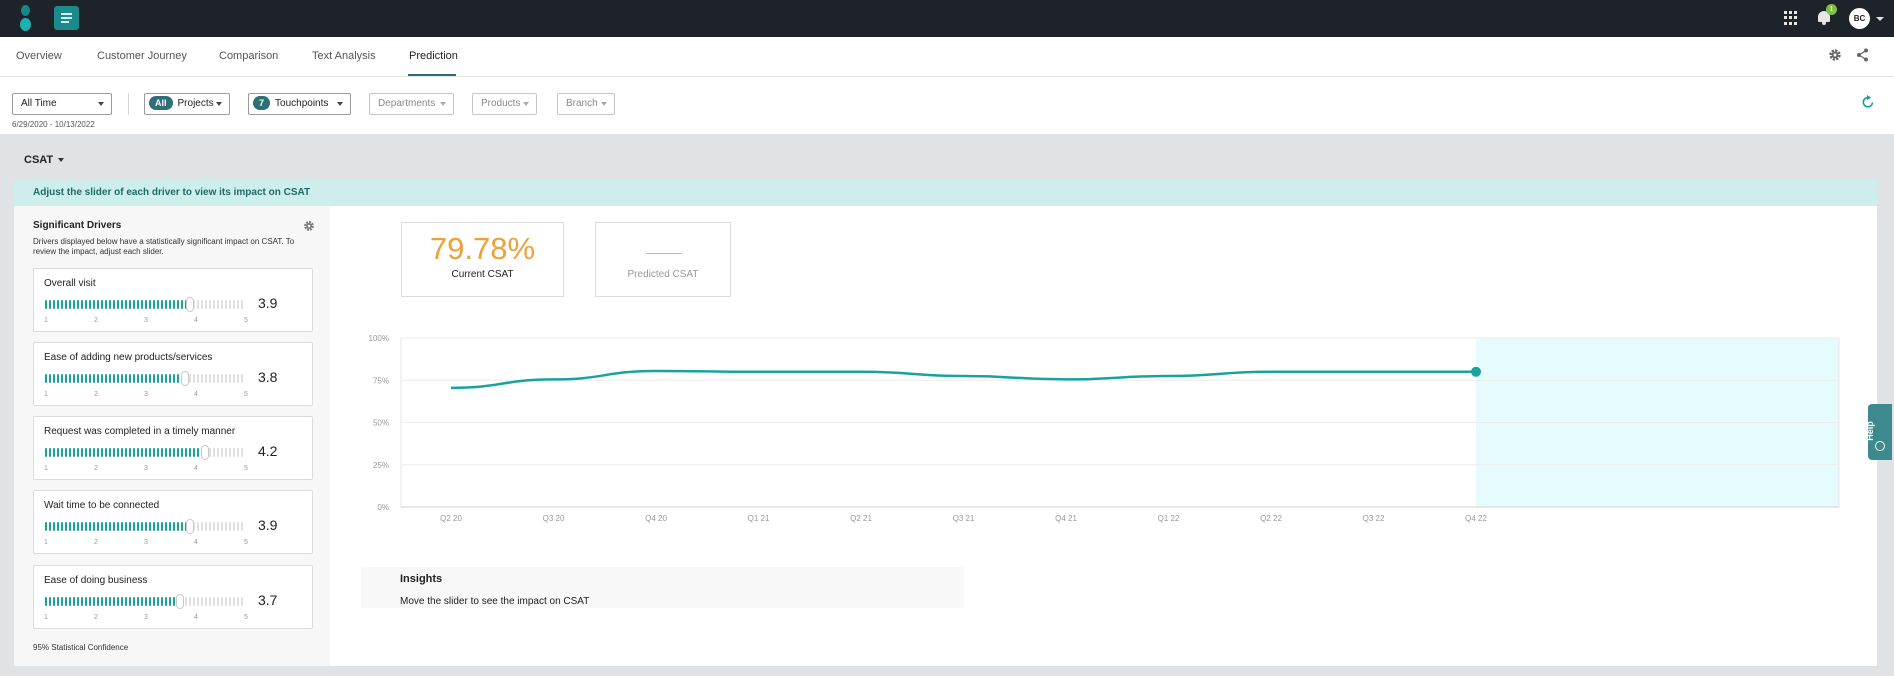 The height and width of the screenshot is (676, 1894). Describe the element at coordinates (46, 617) in the screenshot. I see `slider-scale-label: 1` at that location.